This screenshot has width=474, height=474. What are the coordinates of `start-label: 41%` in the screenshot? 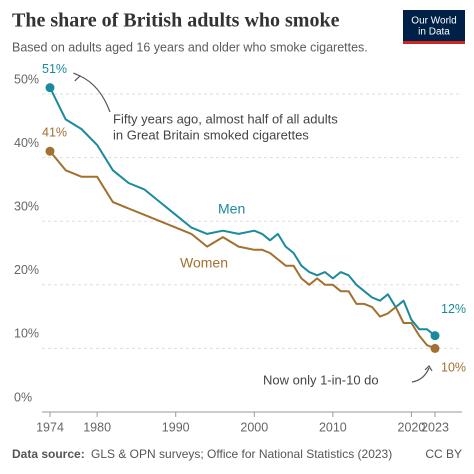 It's located at (54, 133).